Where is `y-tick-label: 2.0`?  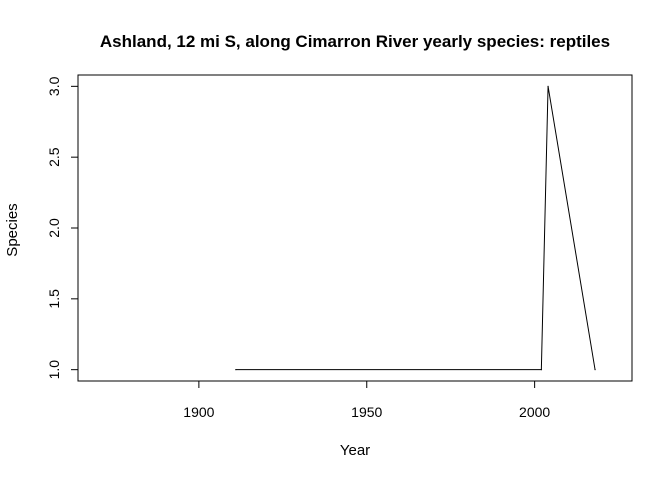
y-tick-label: 2.0 is located at coordinates (54, 228).